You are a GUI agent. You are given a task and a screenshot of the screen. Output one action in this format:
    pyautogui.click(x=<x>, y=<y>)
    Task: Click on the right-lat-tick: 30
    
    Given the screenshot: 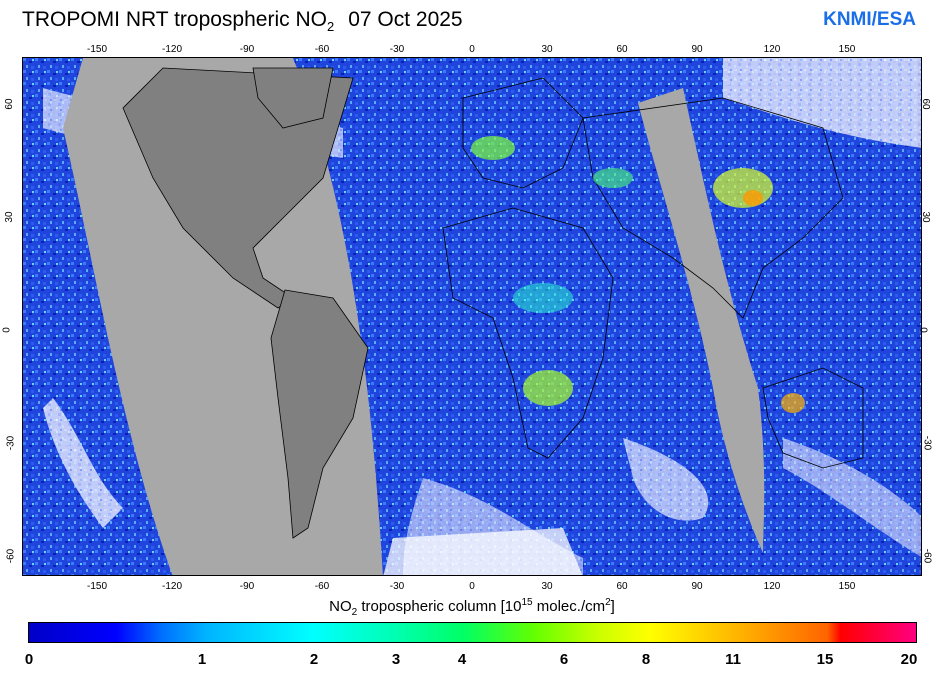 What is the action you would take?
    pyautogui.click(x=926, y=217)
    